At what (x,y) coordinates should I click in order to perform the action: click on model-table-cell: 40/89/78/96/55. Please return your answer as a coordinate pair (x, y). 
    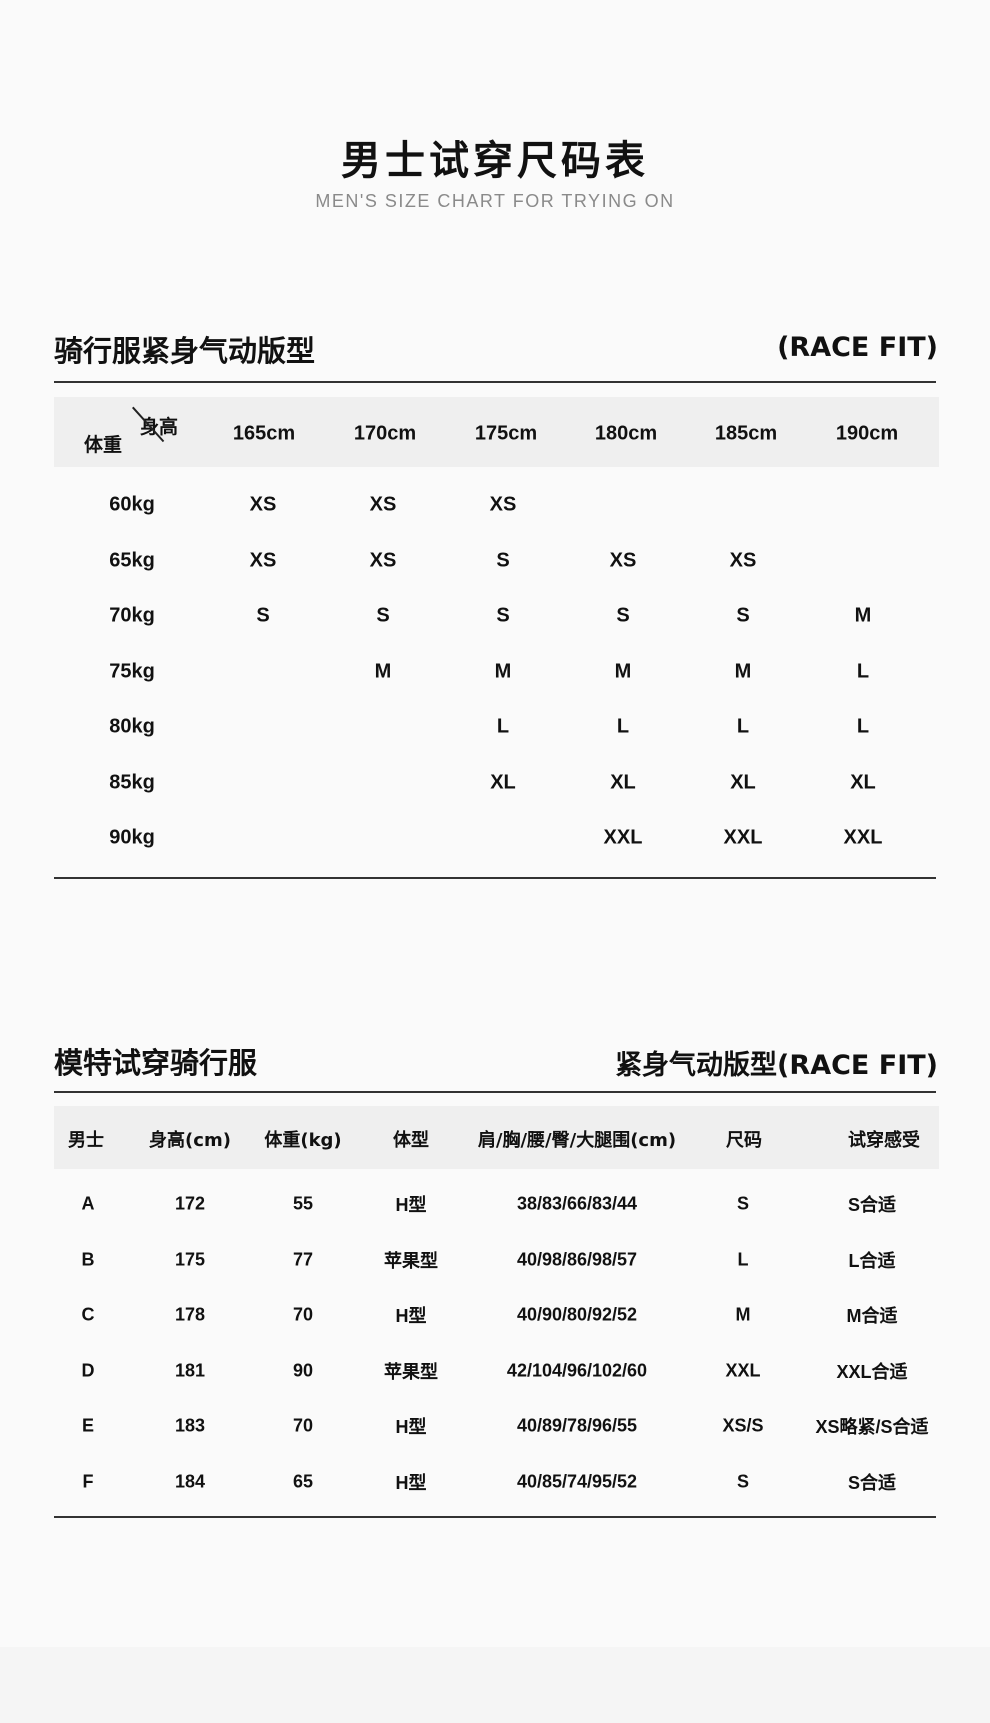
    Looking at the image, I should click on (577, 1425).